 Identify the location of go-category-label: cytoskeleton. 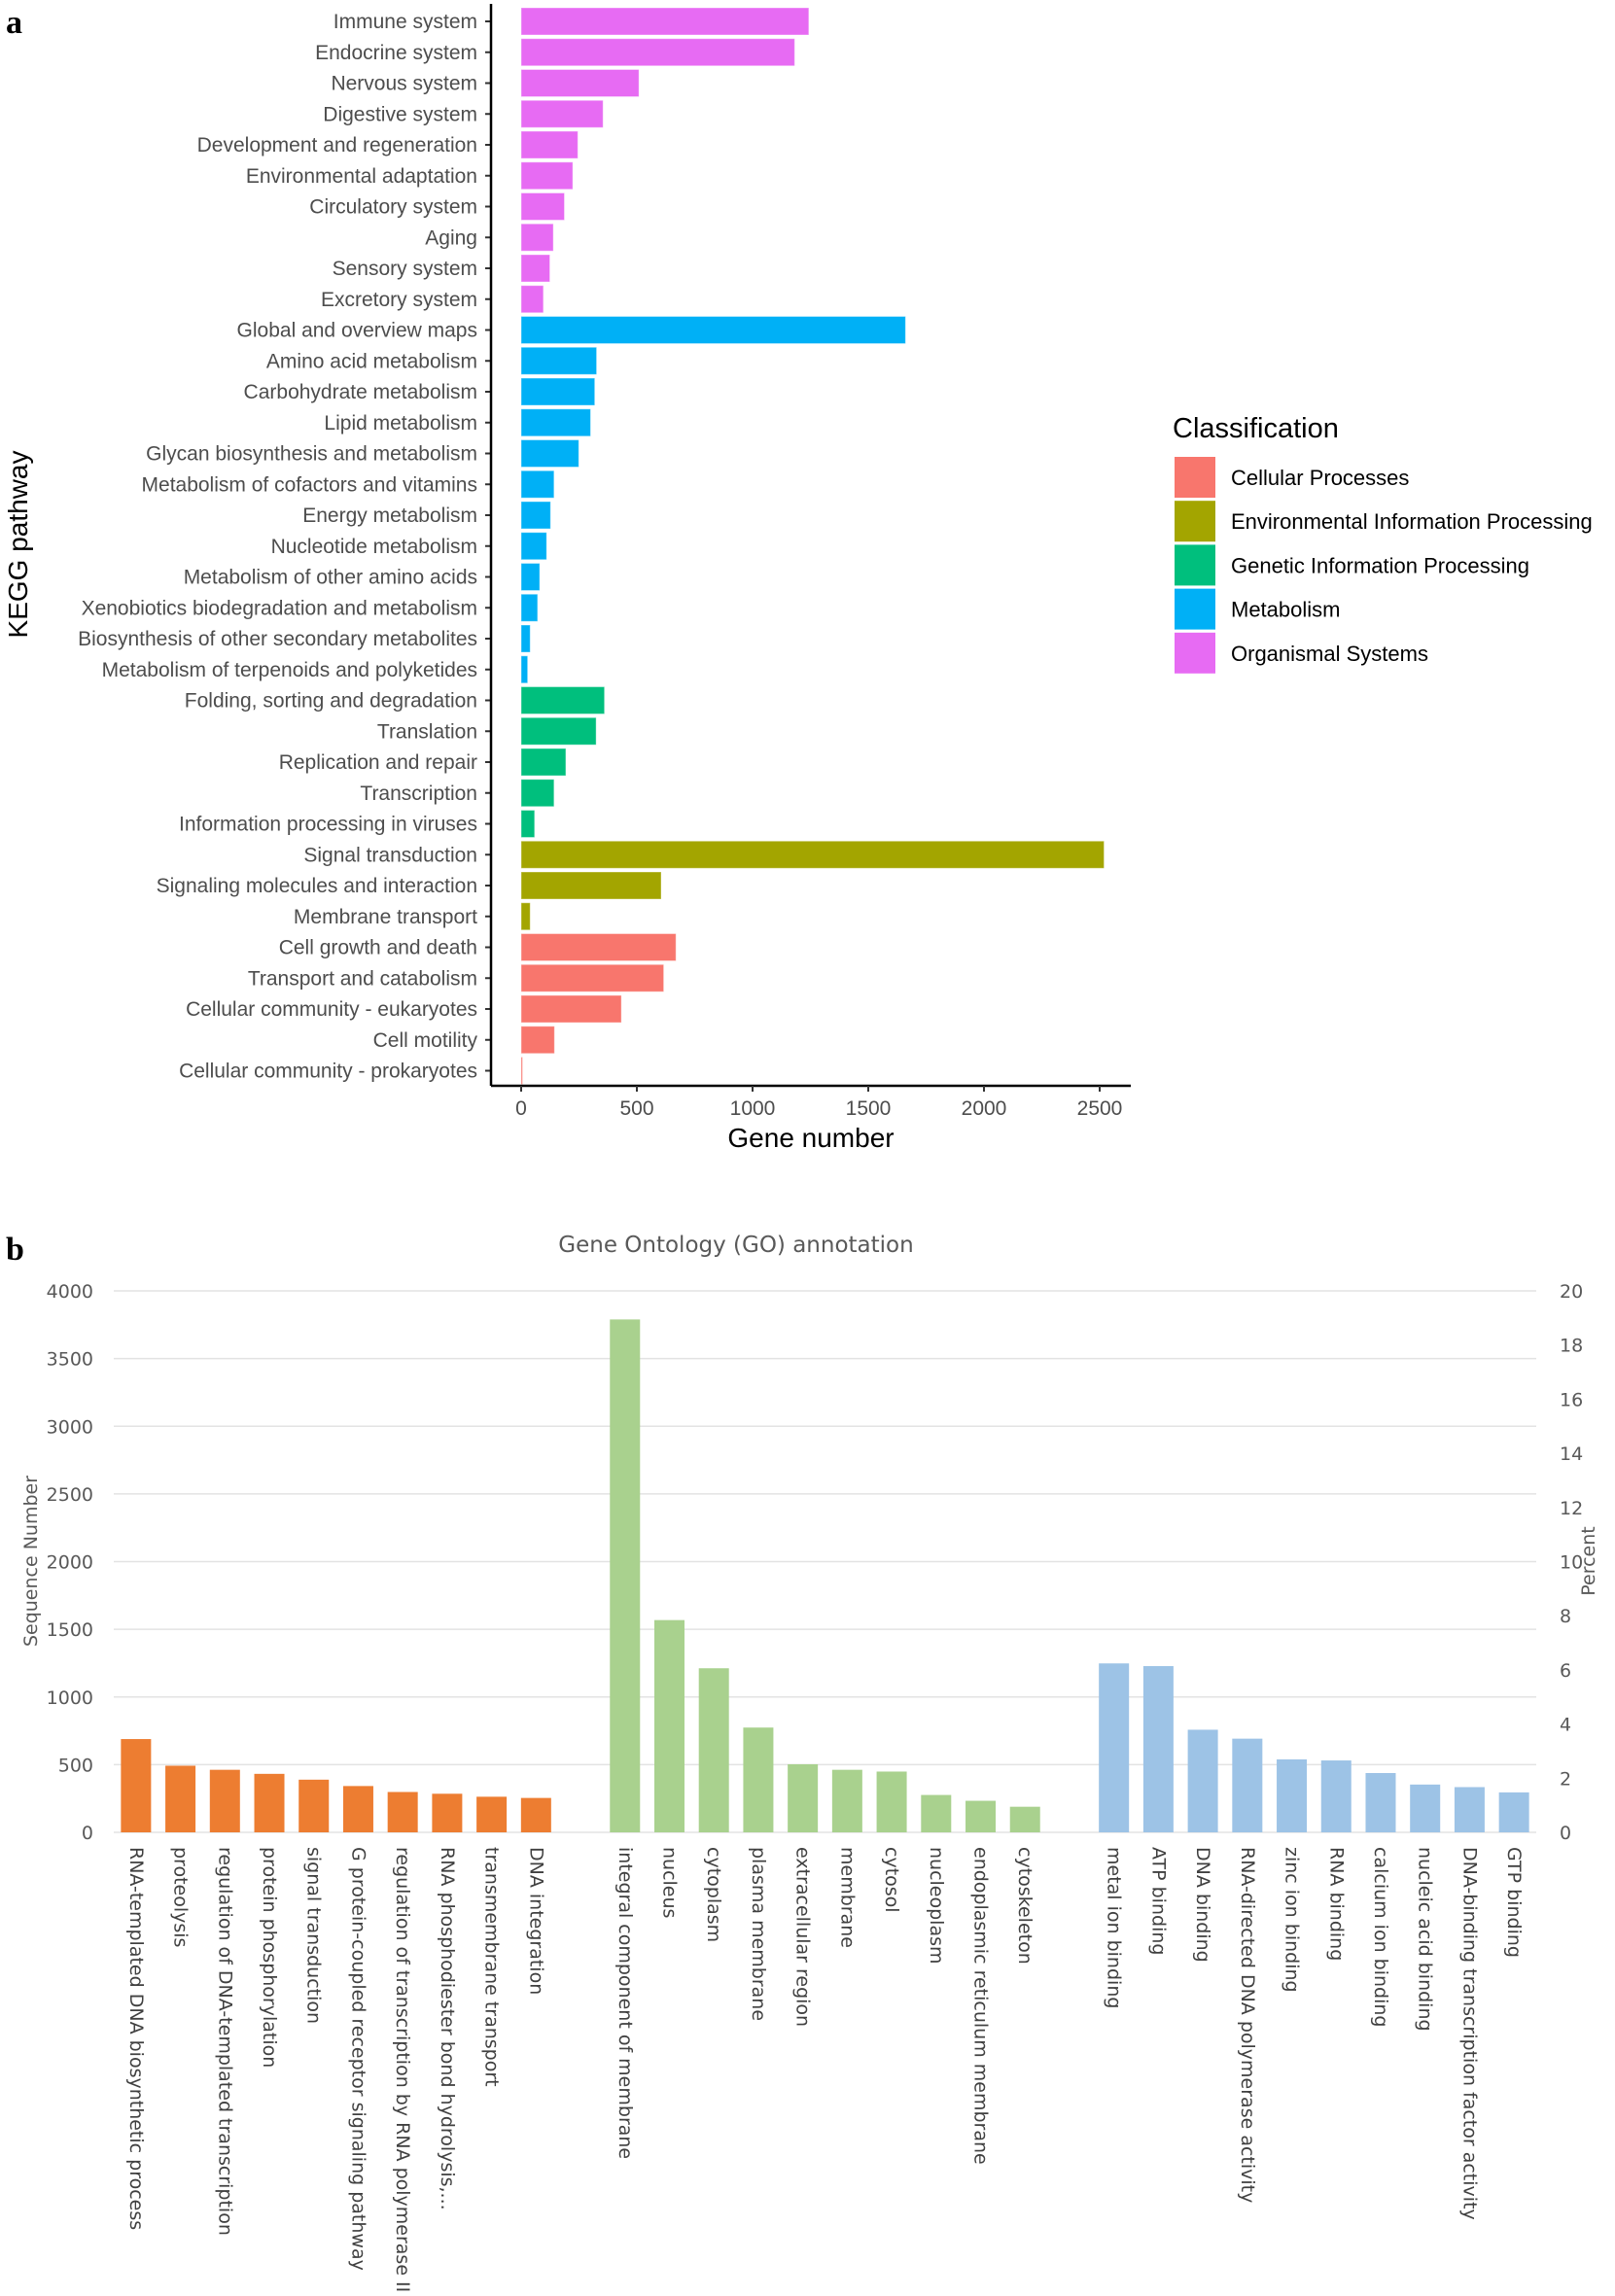
(1025, 1906).